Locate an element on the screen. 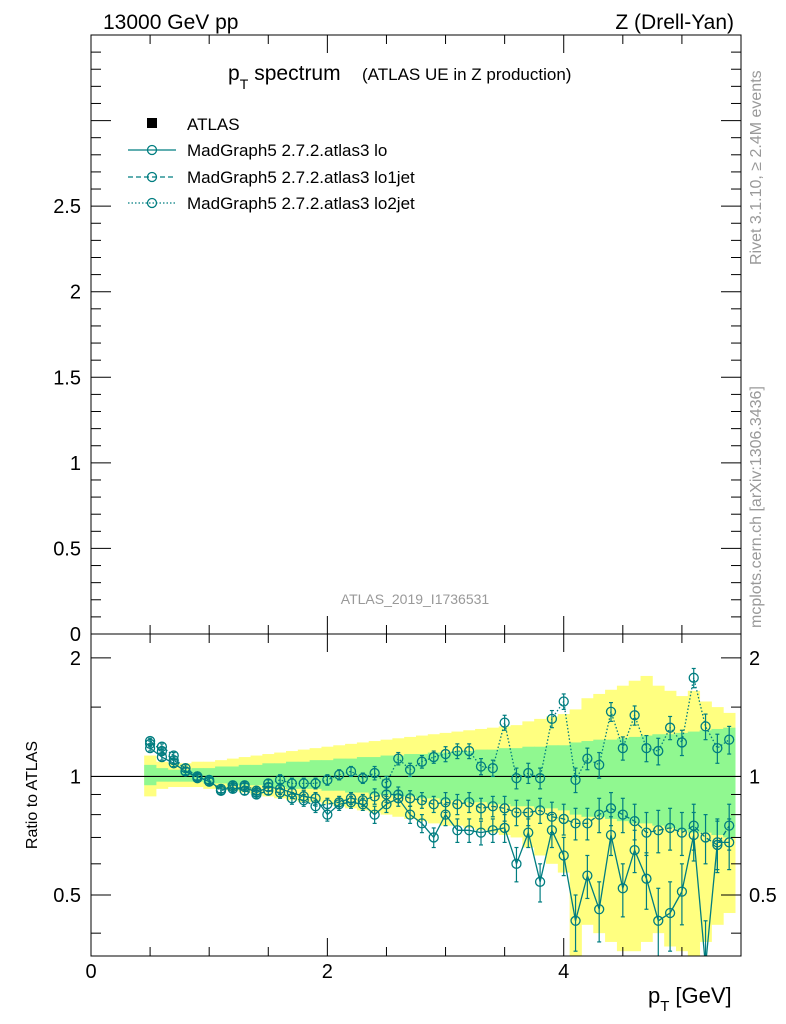  energy-label: 13000 GeV pp is located at coordinates (170, 22).